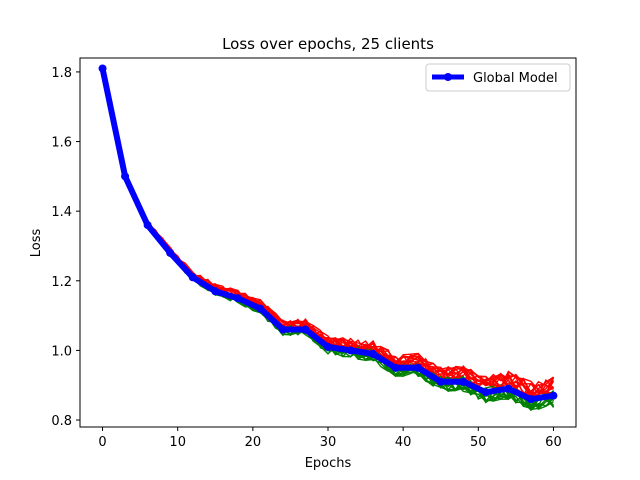 The width and height of the screenshot is (640, 480). Describe the element at coordinates (65, 247) in the screenshot. I see `y-axis-ticks: 0.8 1.0 1.2 1.4 1.6 1.8` at that location.